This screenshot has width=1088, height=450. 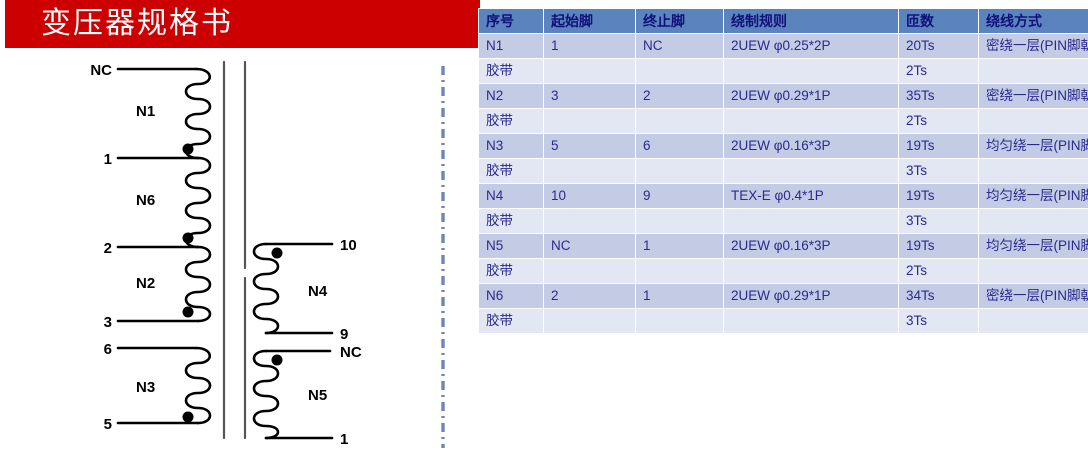 I want to click on winding-label-n6: N6, so click(x=145, y=200).